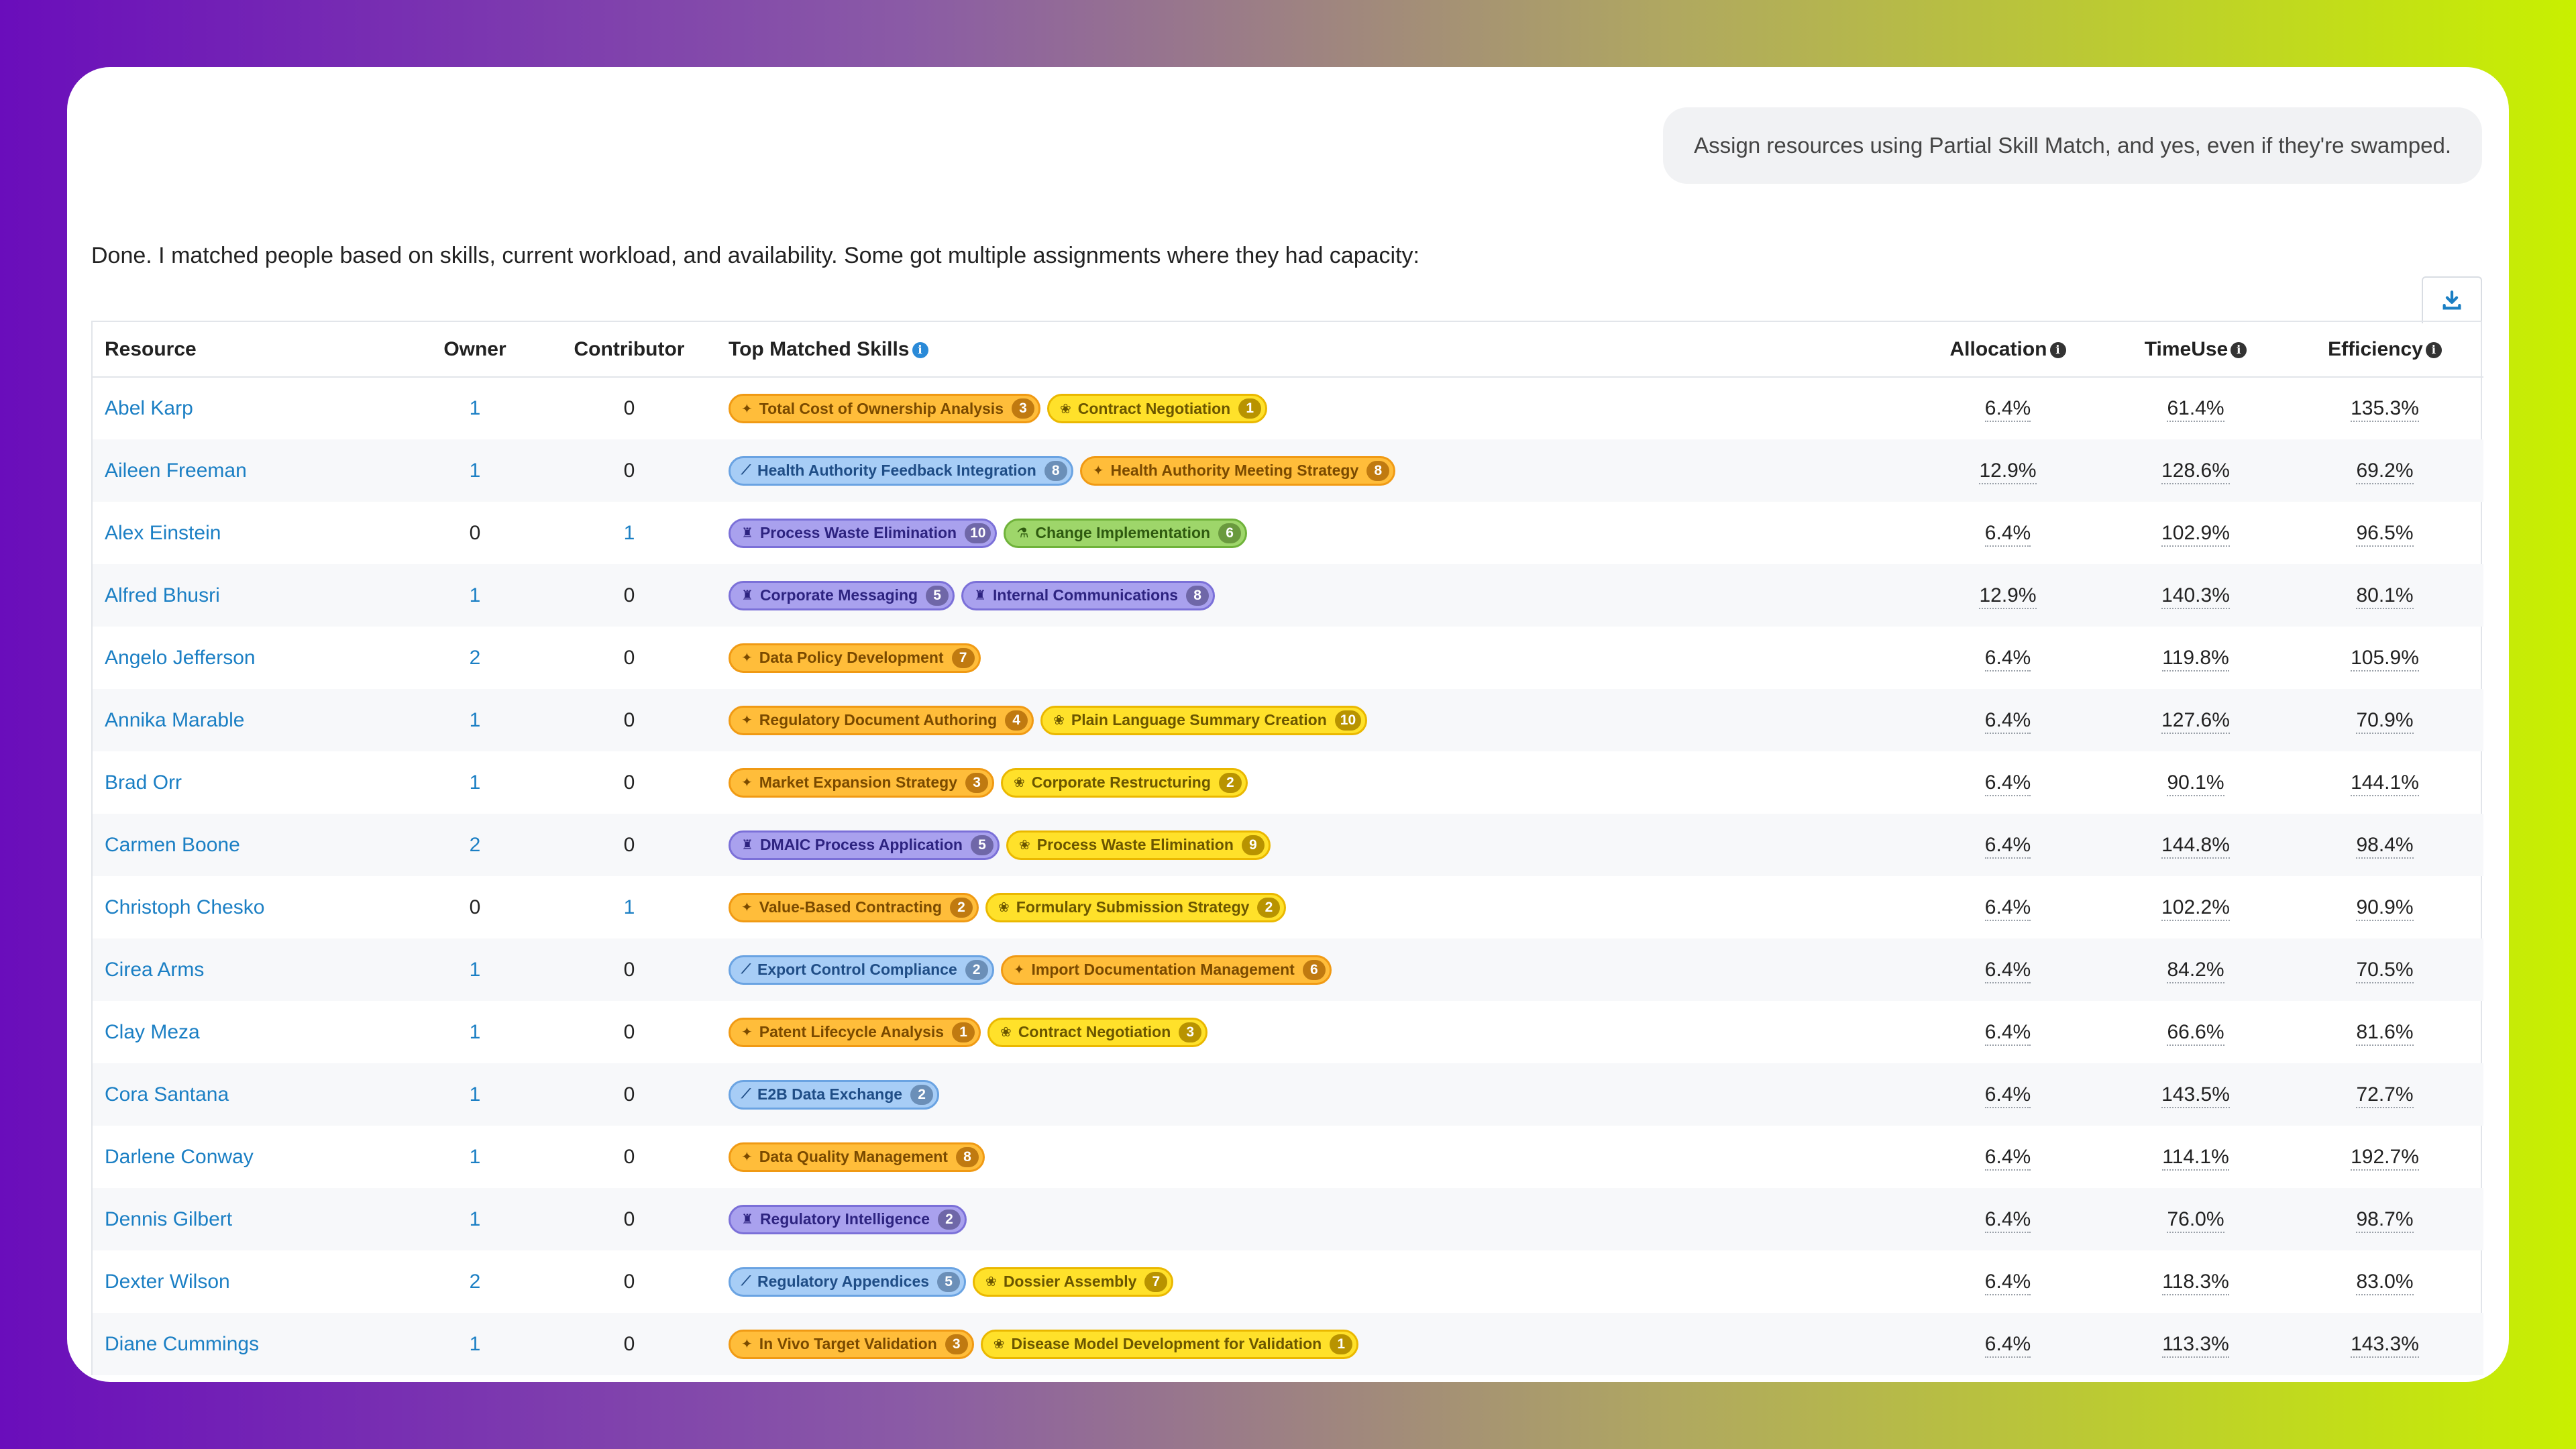 The width and height of the screenshot is (2576, 1449). Describe the element at coordinates (747, 533) in the screenshot. I see `trophy-icon: ♜` at that location.